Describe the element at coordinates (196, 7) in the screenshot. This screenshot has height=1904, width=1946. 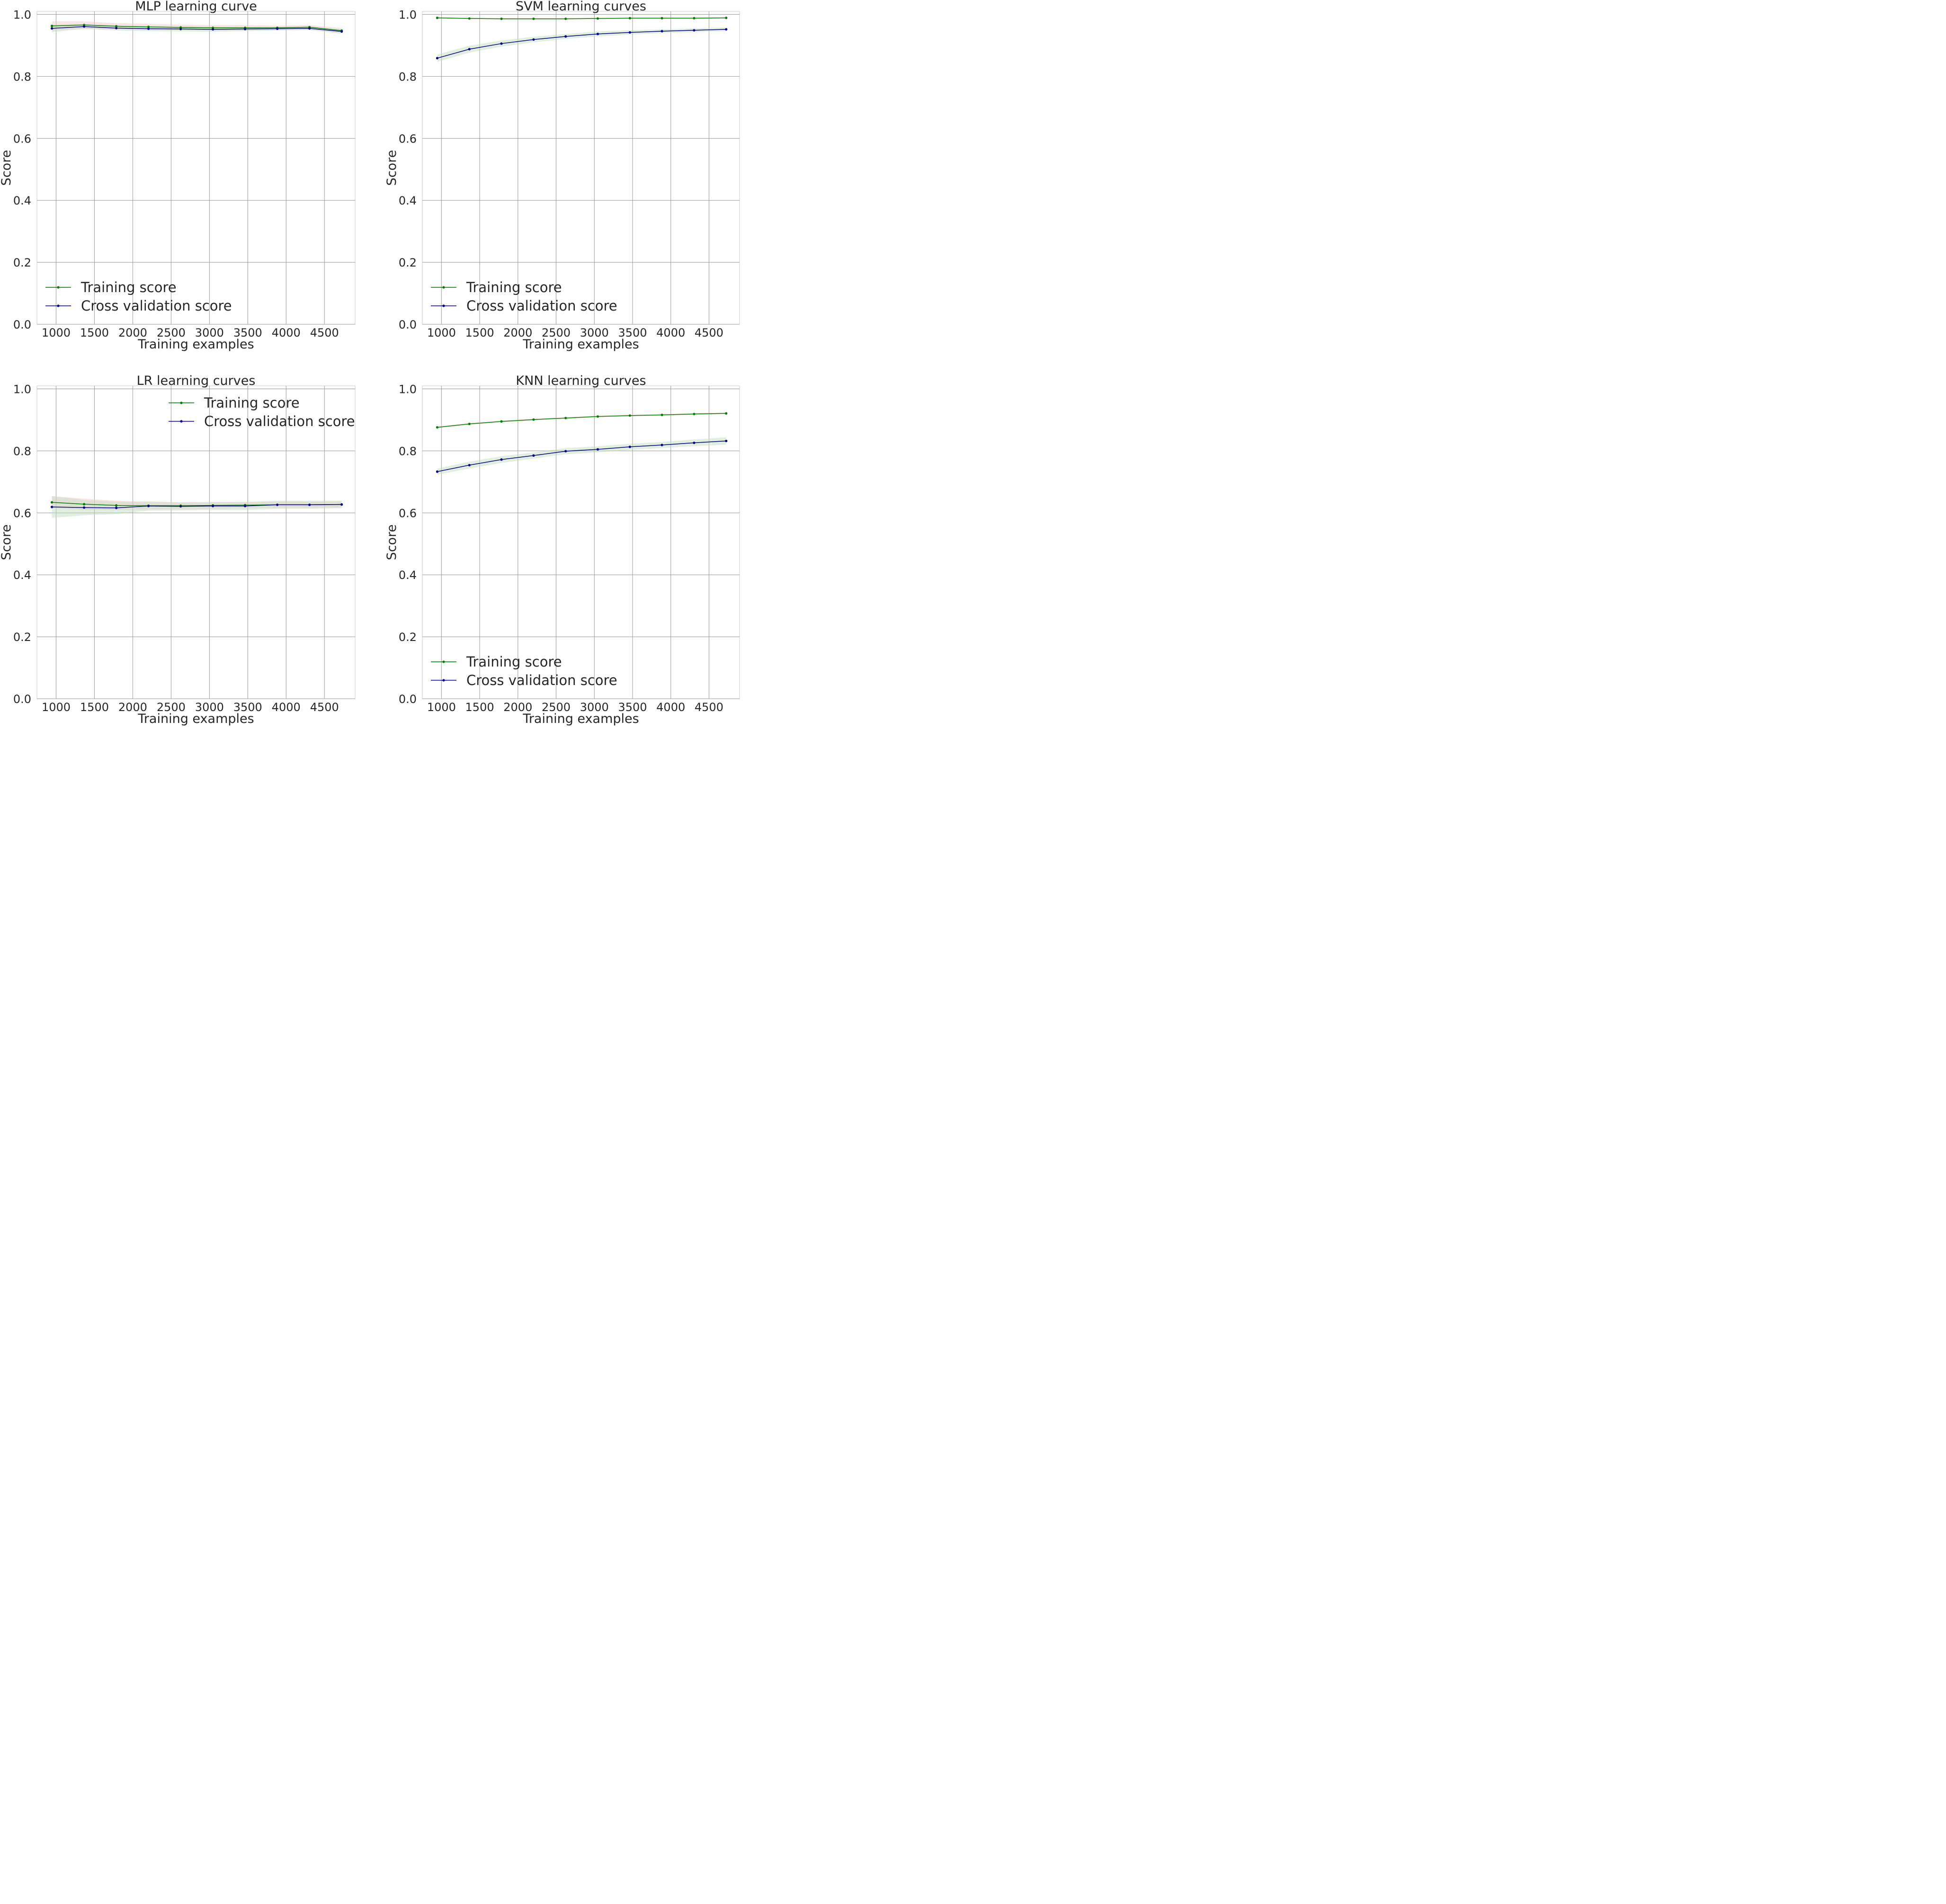
I see `chart-title: MLP learning curve` at that location.